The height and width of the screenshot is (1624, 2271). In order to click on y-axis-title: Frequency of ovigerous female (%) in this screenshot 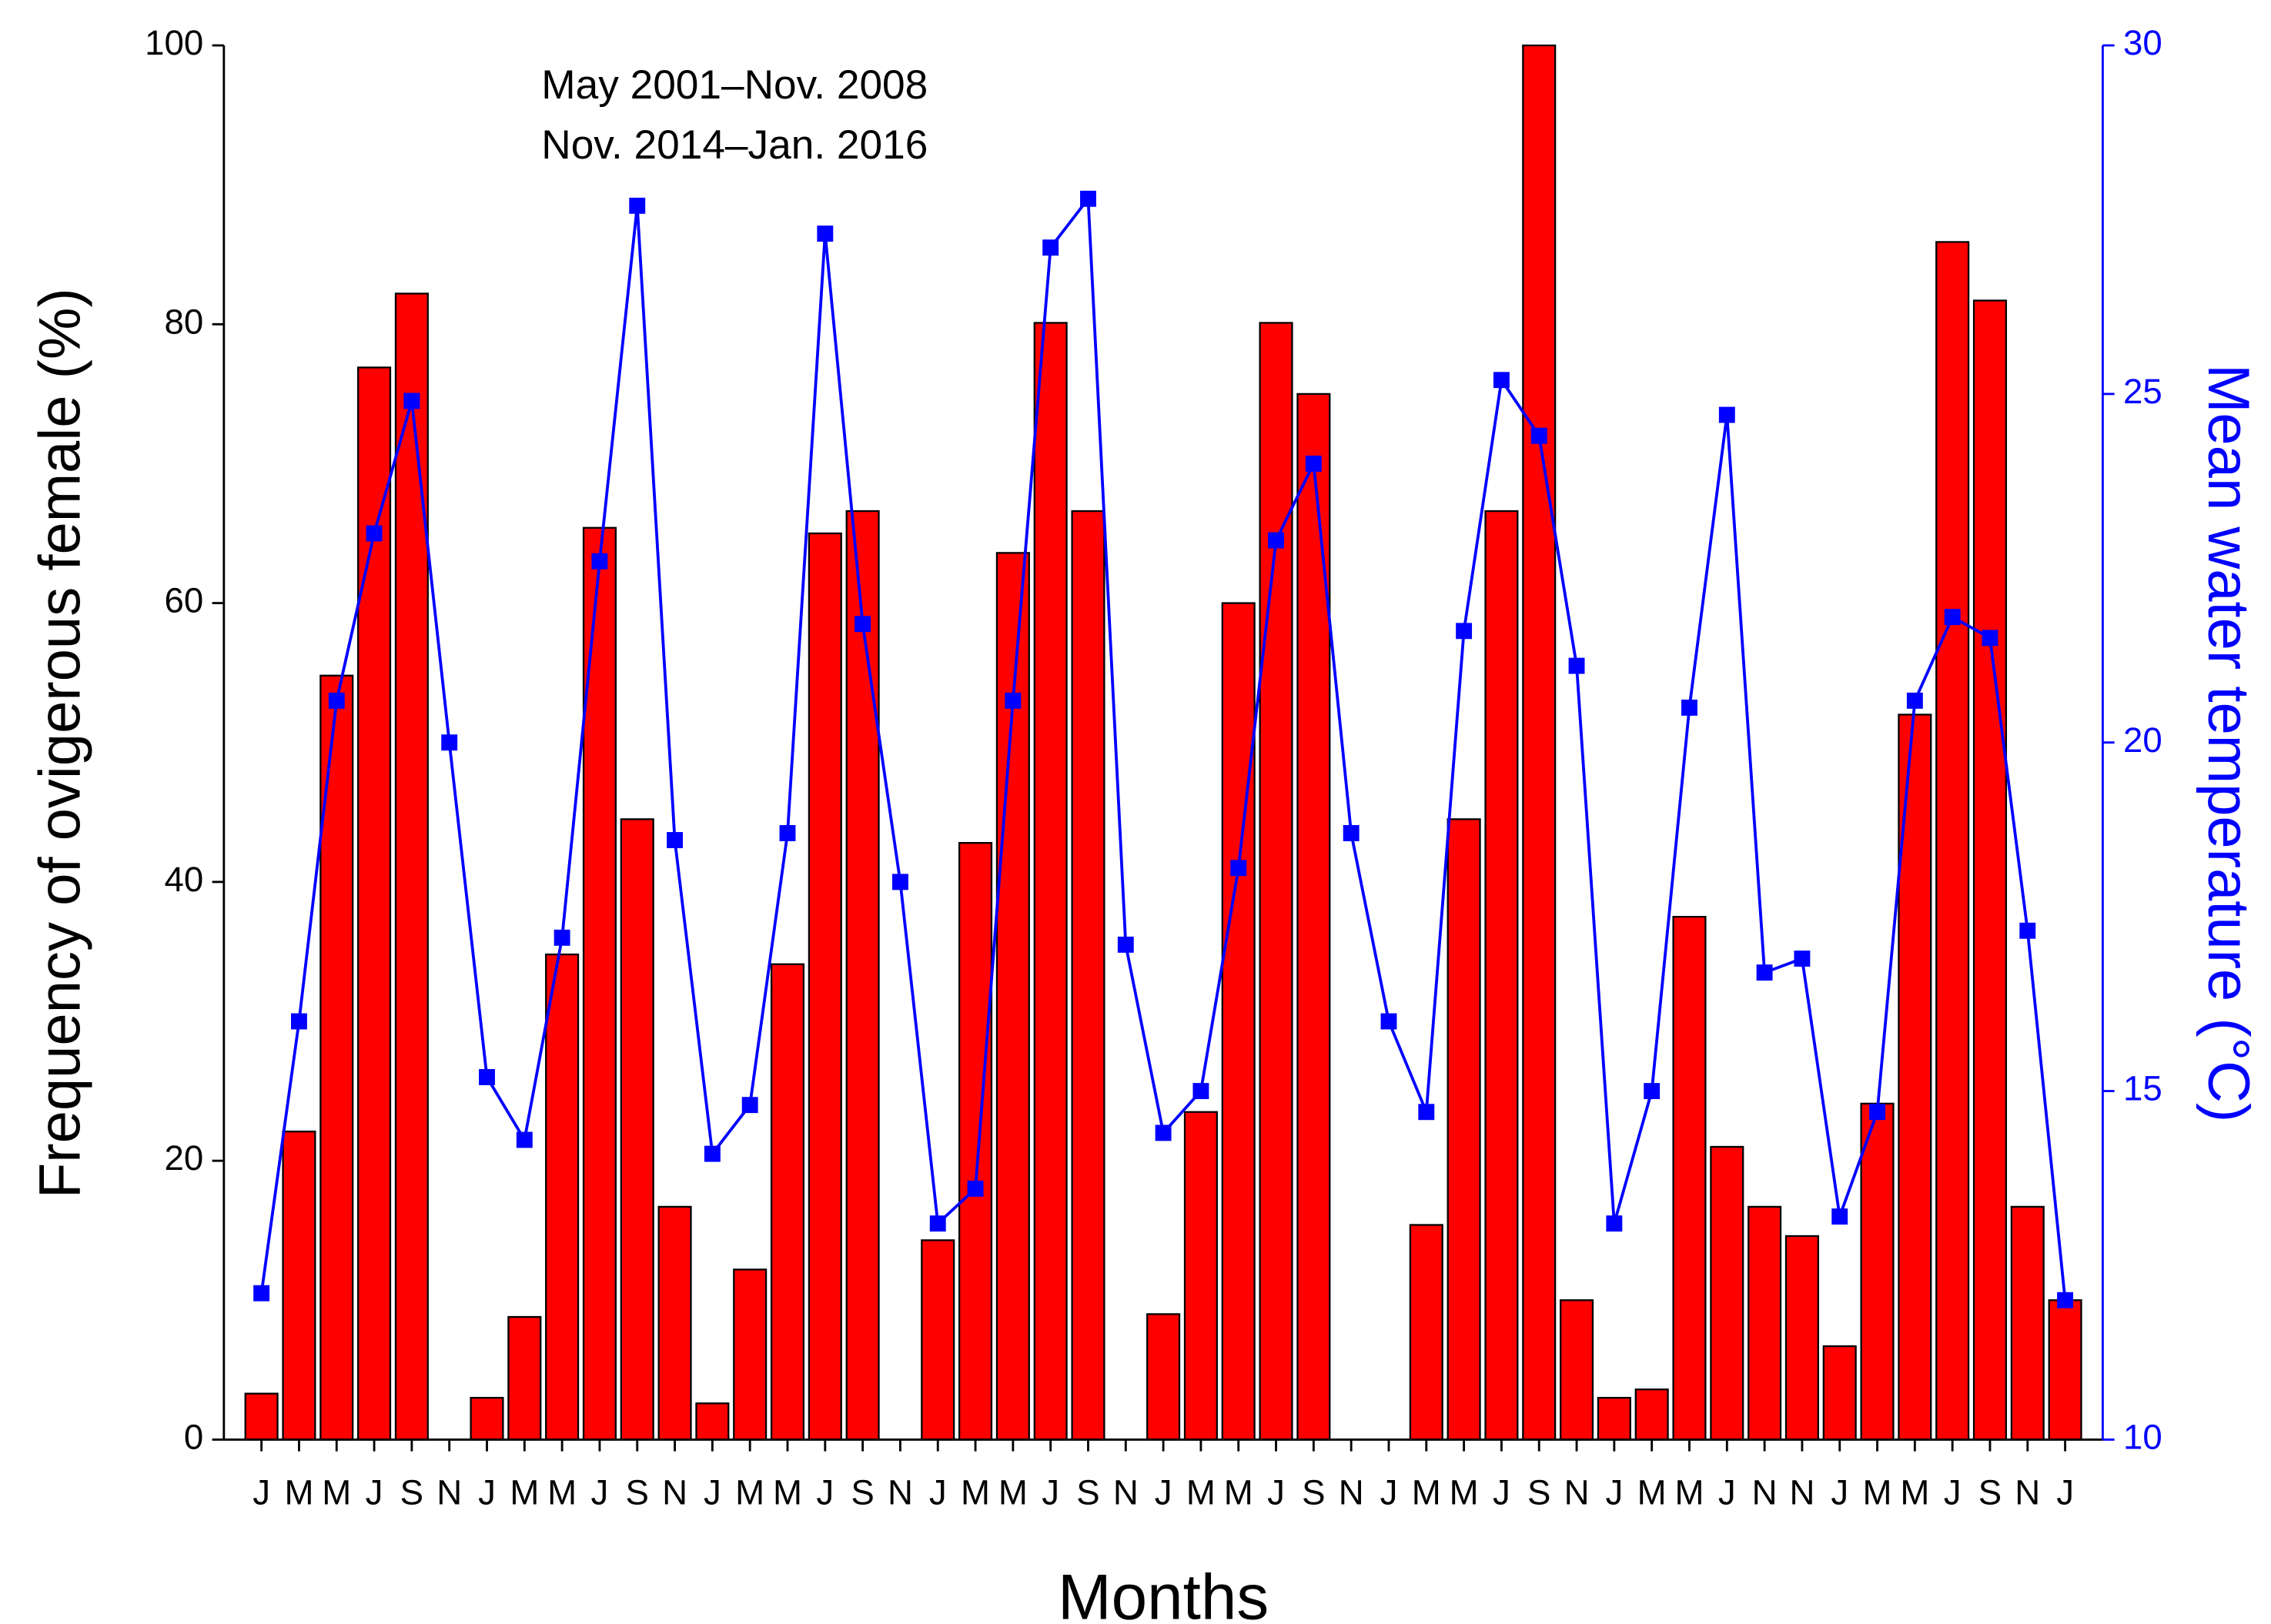, I will do `click(60, 743)`.